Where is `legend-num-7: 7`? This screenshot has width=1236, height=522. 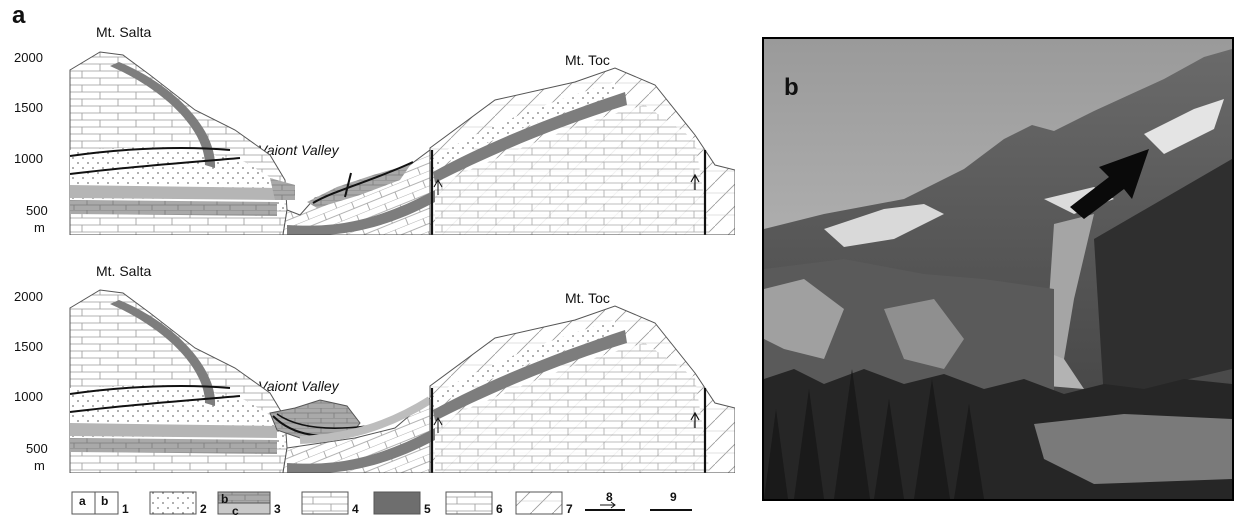 legend-num-7: 7 is located at coordinates (569, 509).